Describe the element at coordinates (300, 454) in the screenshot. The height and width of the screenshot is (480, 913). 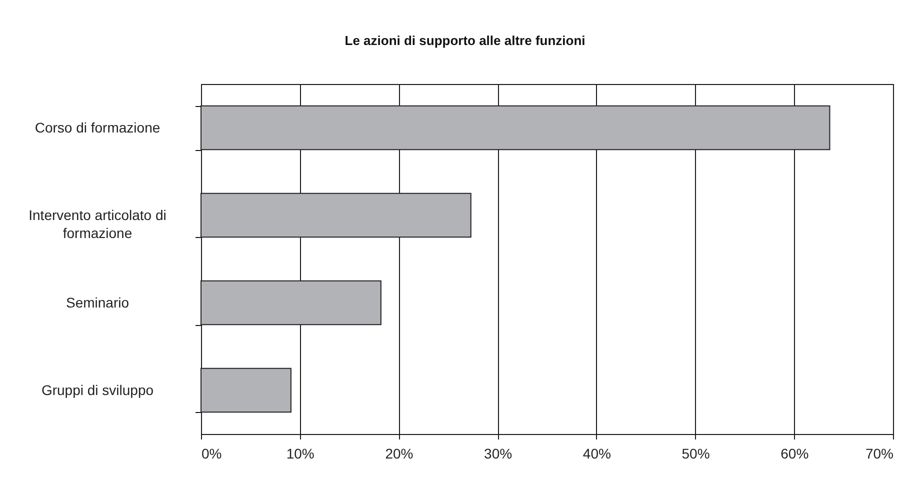
I see `x-tick-label: 10%` at that location.